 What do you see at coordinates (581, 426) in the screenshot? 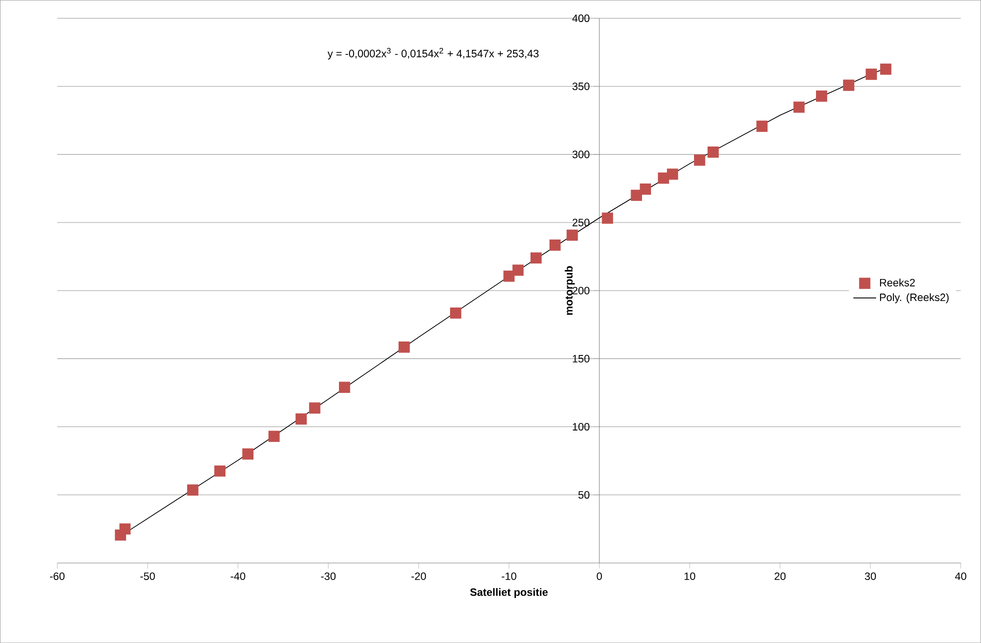
I see `y-tick-label: 100` at bounding box center [581, 426].